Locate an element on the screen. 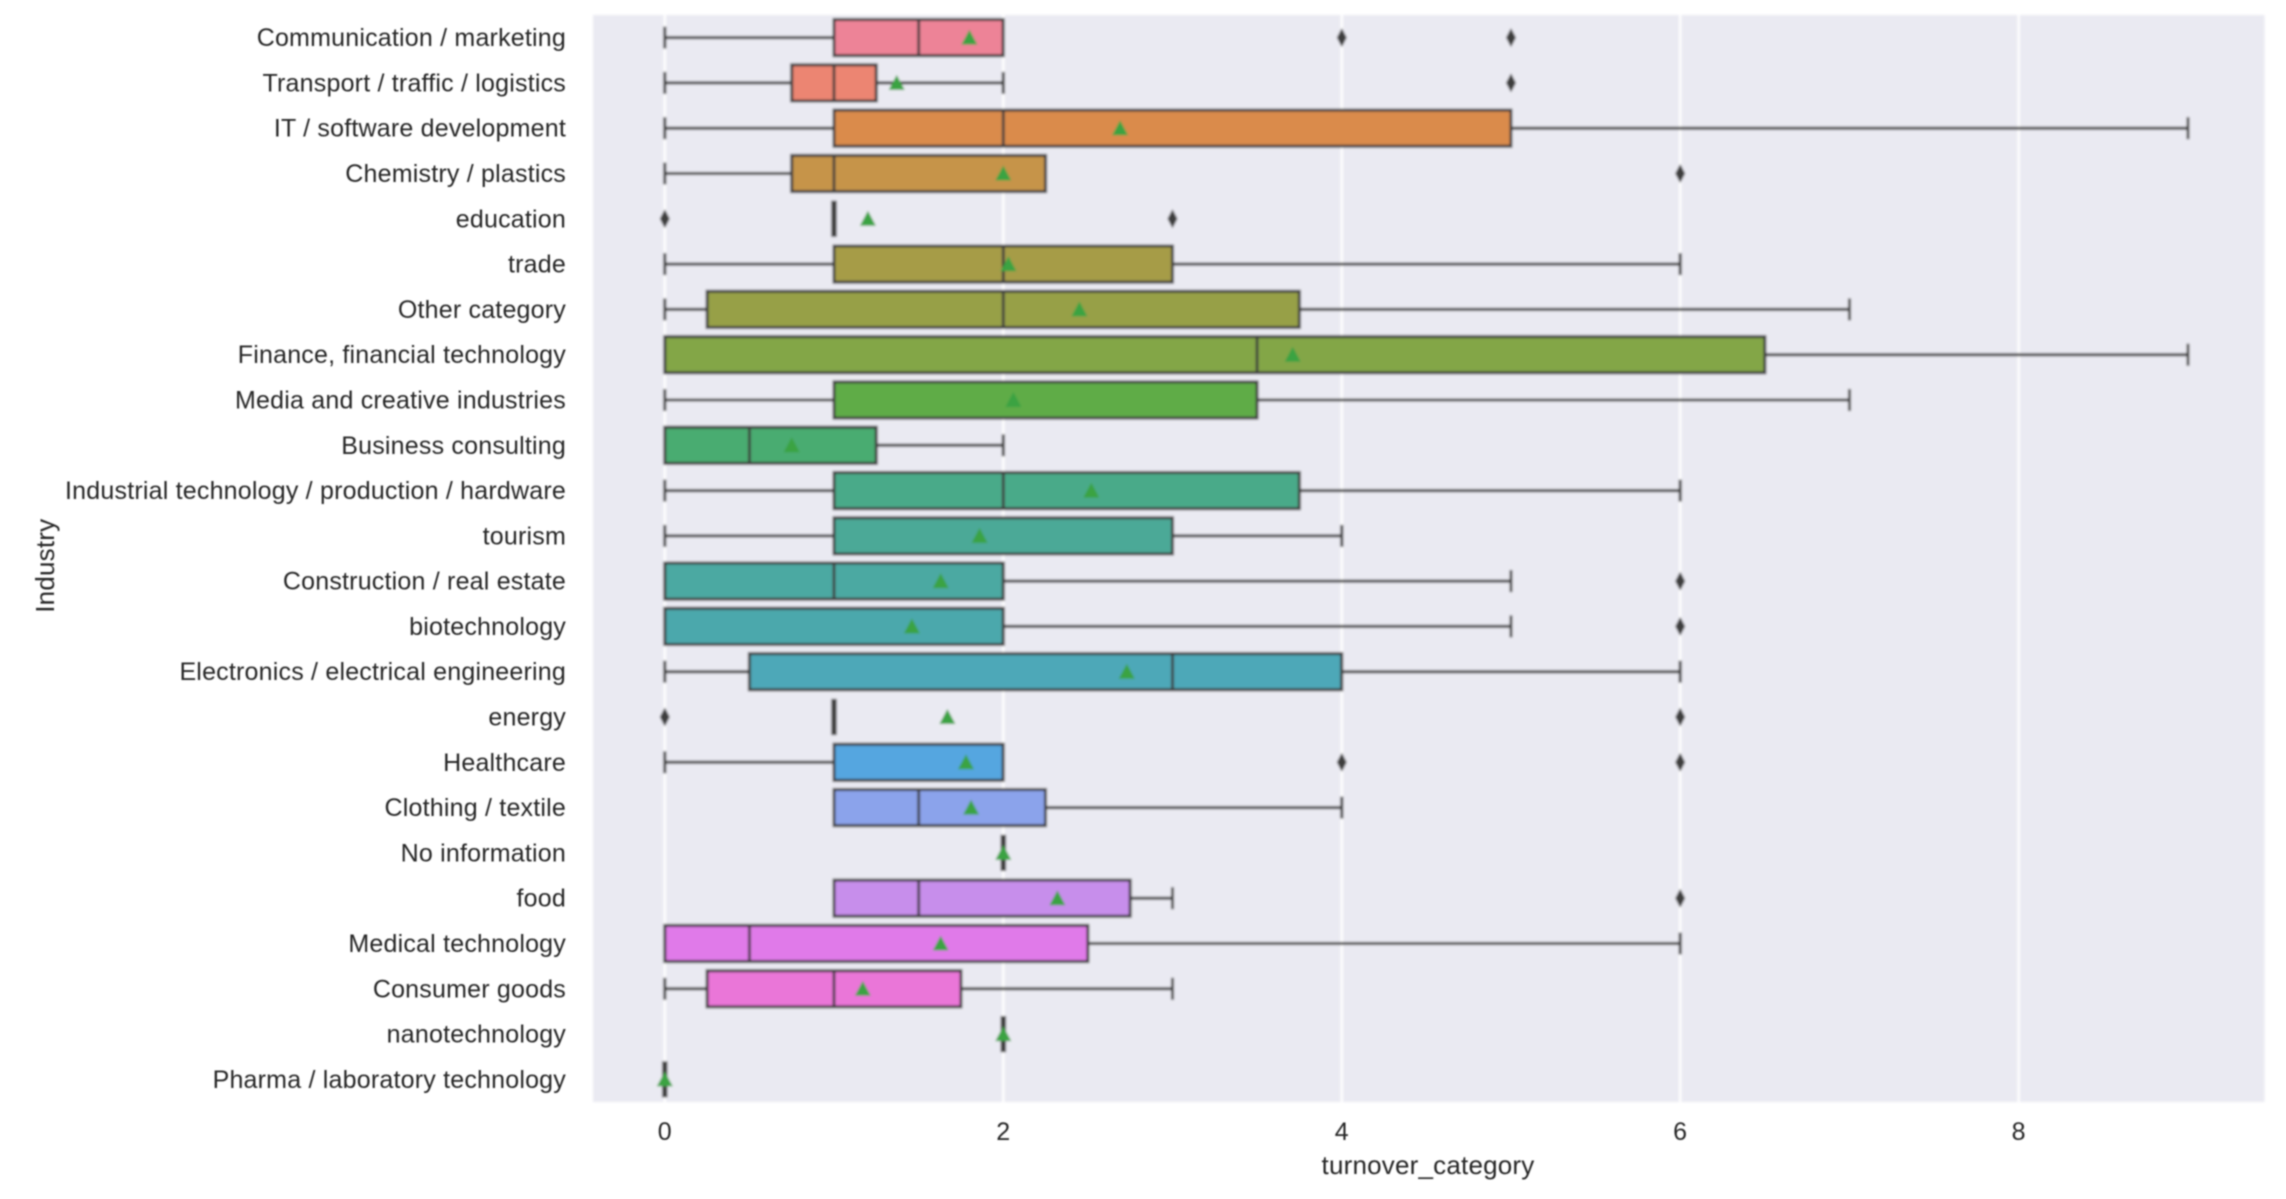 This screenshot has width=2286, height=1199. svg-text: Healthcare is located at coordinates (504, 763).